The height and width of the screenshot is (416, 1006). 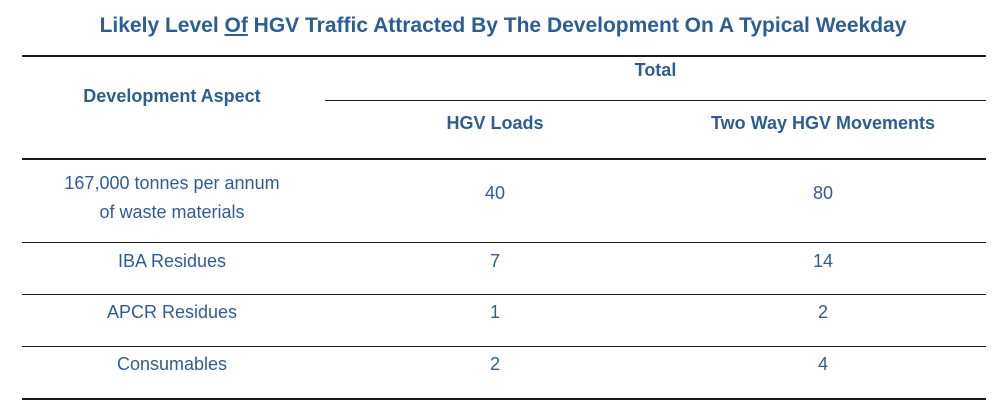 I want to click on row-movements-cell: 14, so click(x=823, y=261).